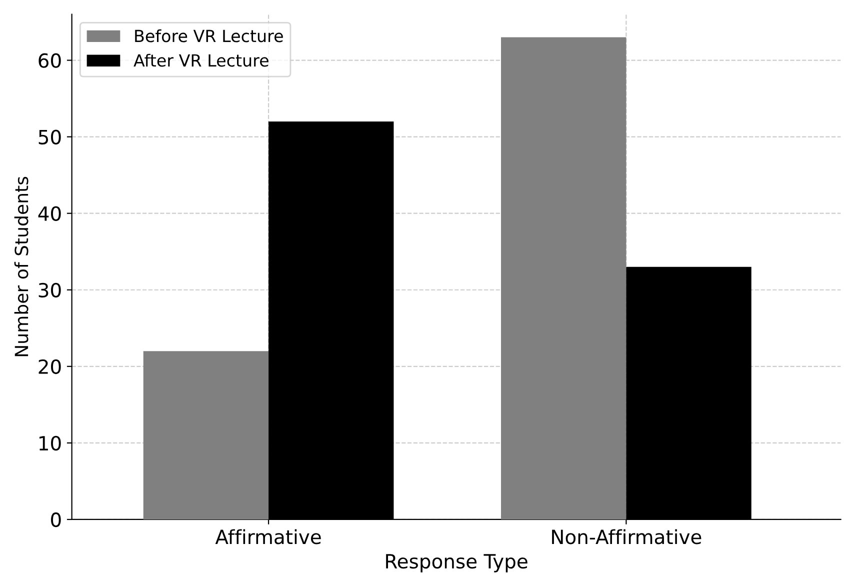 The width and height of the screenshot is (845, 574). Describe the element at coordinates (627, 536) in the screenshot. I see `x-tick-label: Non-Affirmative` at that location.